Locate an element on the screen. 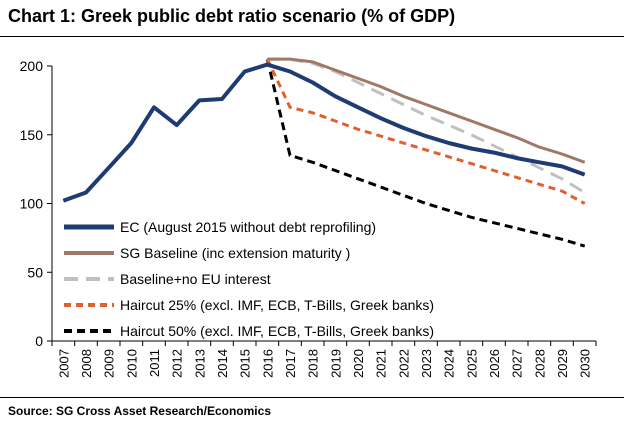 The height and width of the screenshot is (436, 624). x-tick-label: 2029 is located at coordinates (562, 363).